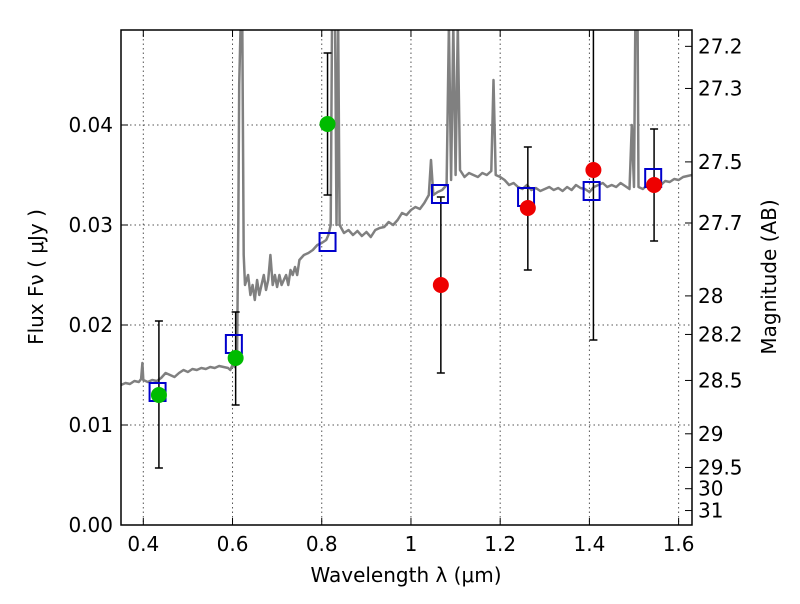  What do you see at coordinates (710, 511) in the screenshot?
I see `magnitude-tick-label: 31` at bounding box center [710, 511].